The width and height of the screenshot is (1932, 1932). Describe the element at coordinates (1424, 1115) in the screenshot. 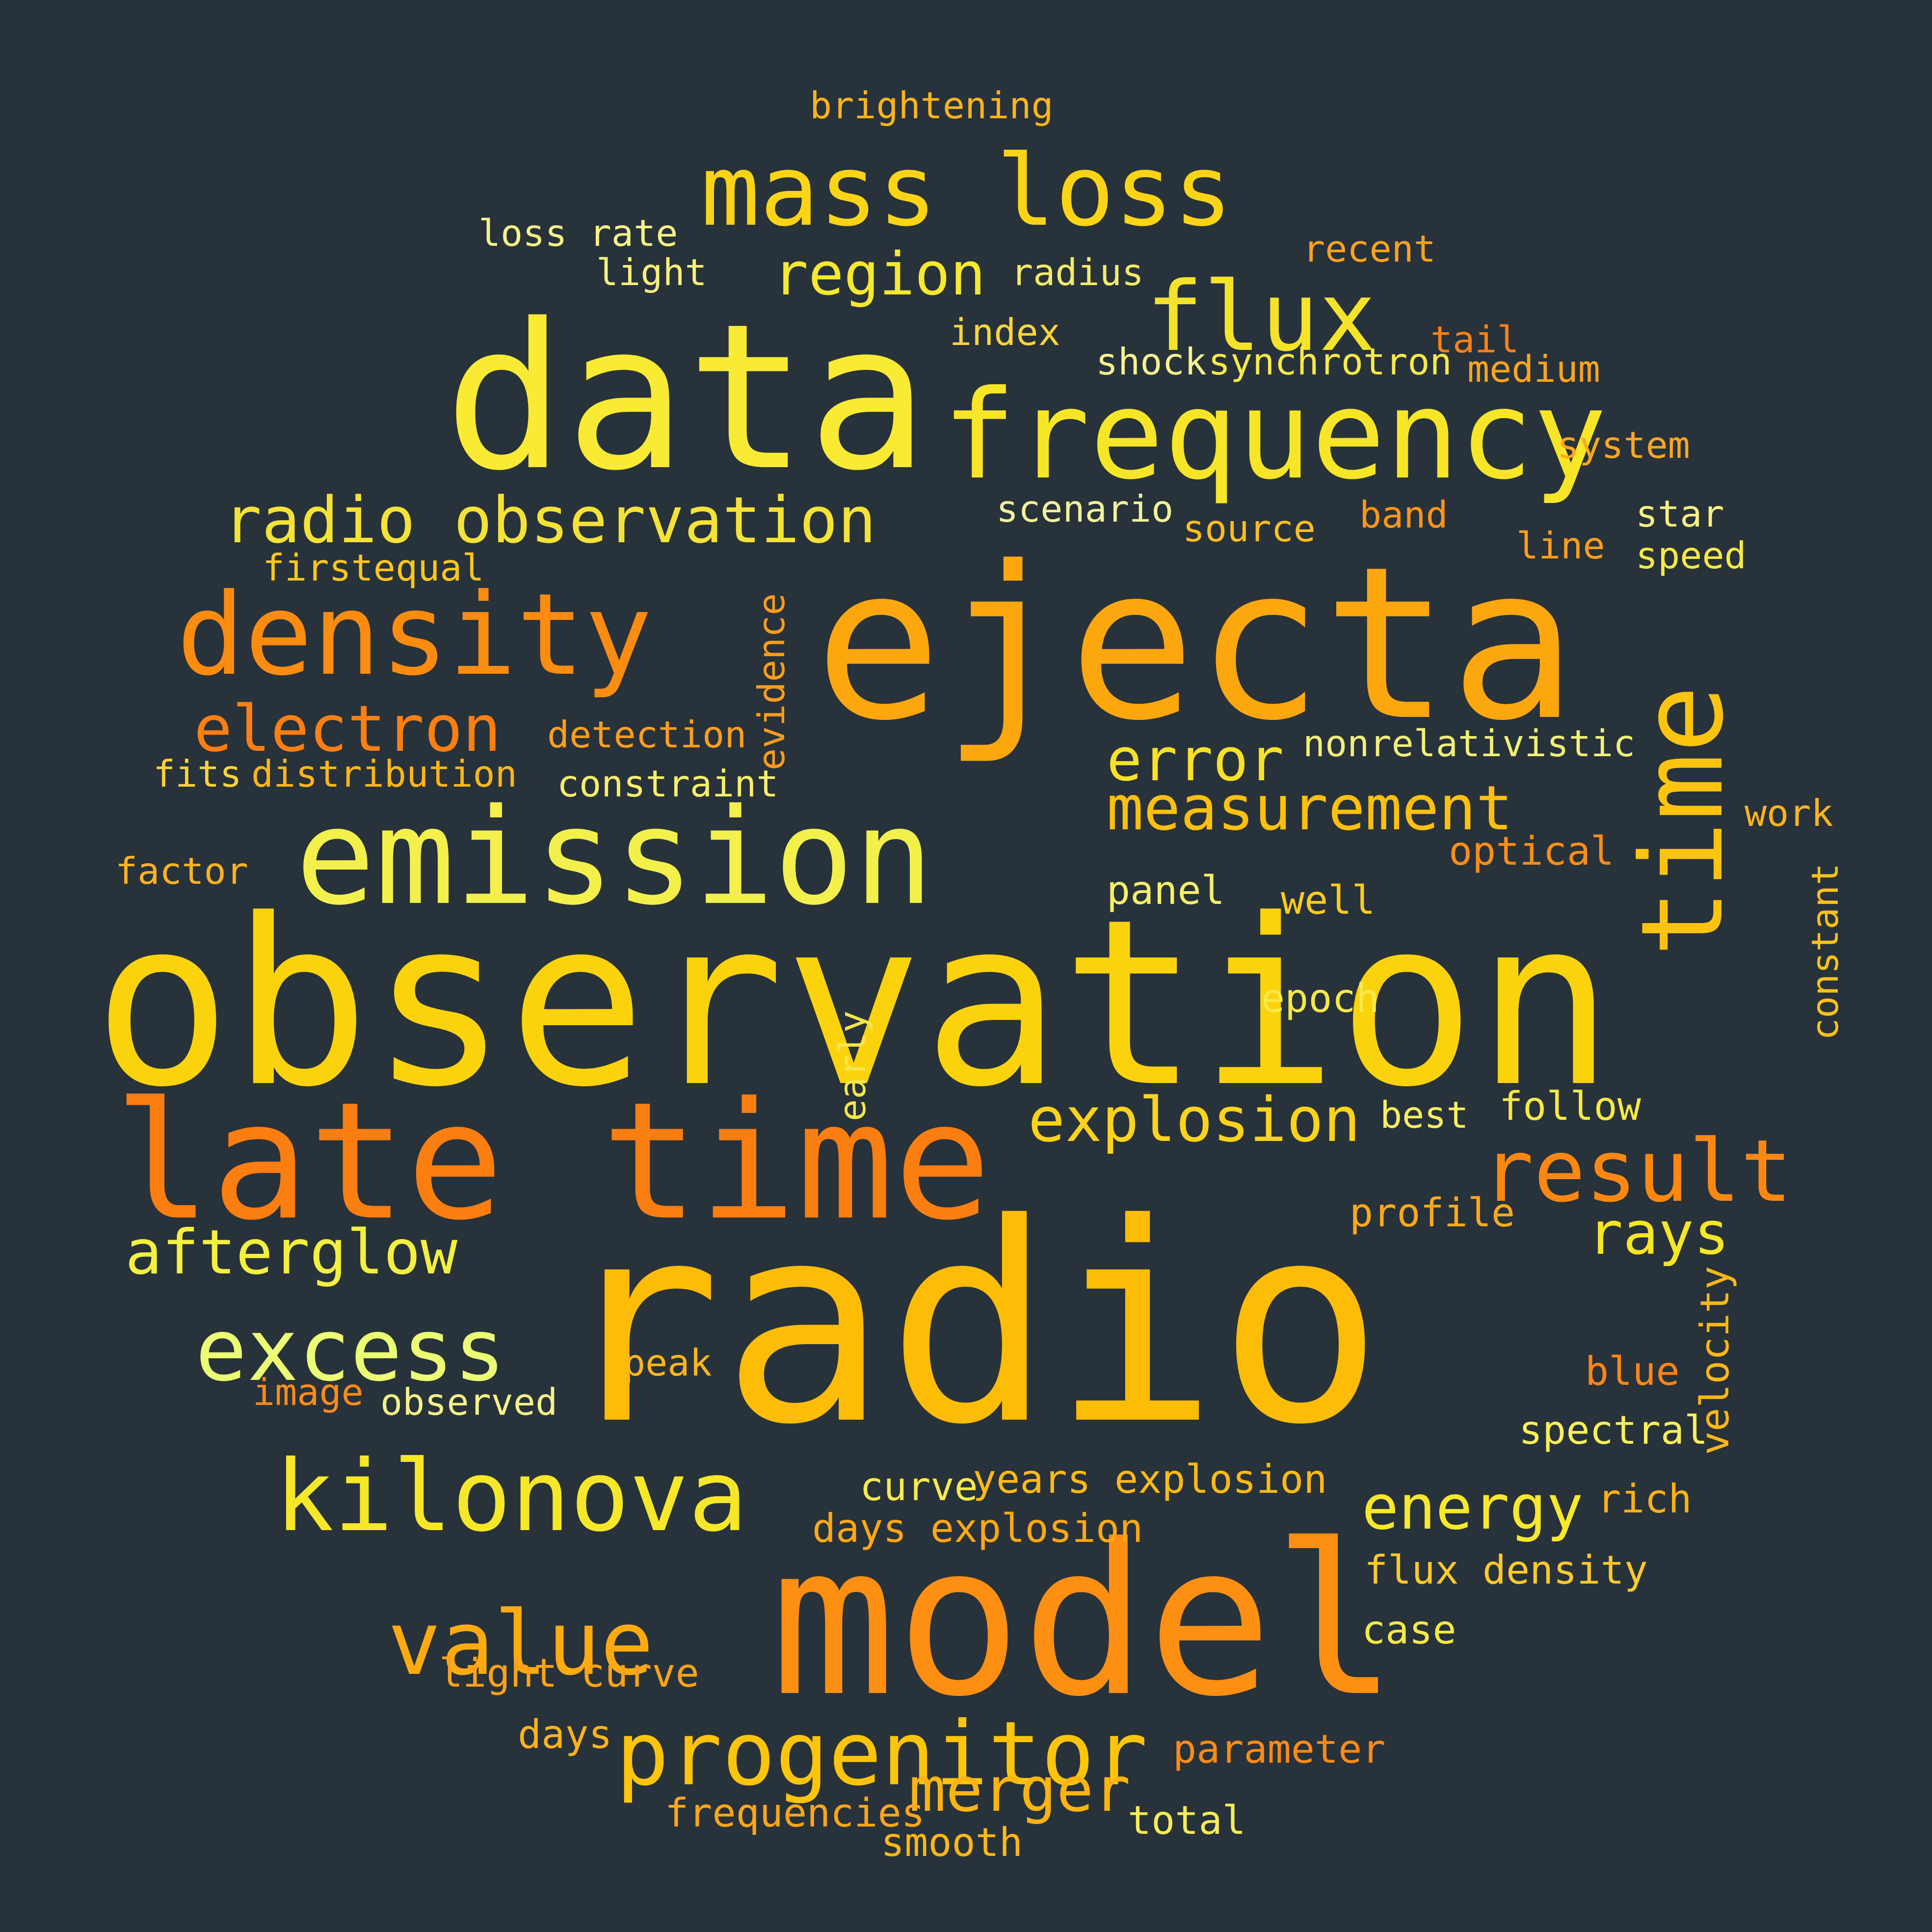

I see `word-best: best` at that location.